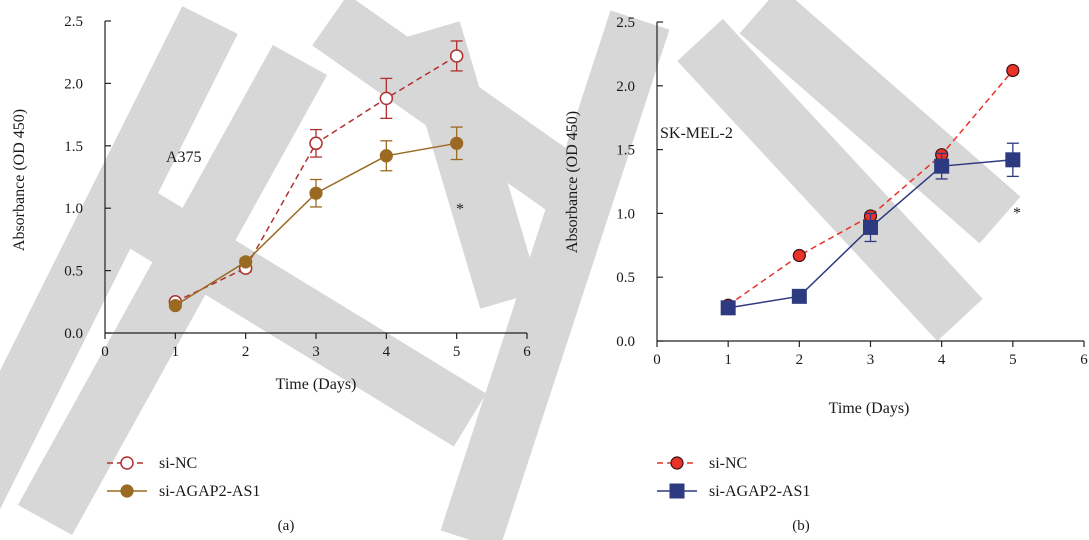  What do you see at coordinates (73, 22) in the screenshot?
I see `panel-a-y-tick-label-5: 2.5` at bounding box center [73, 22].